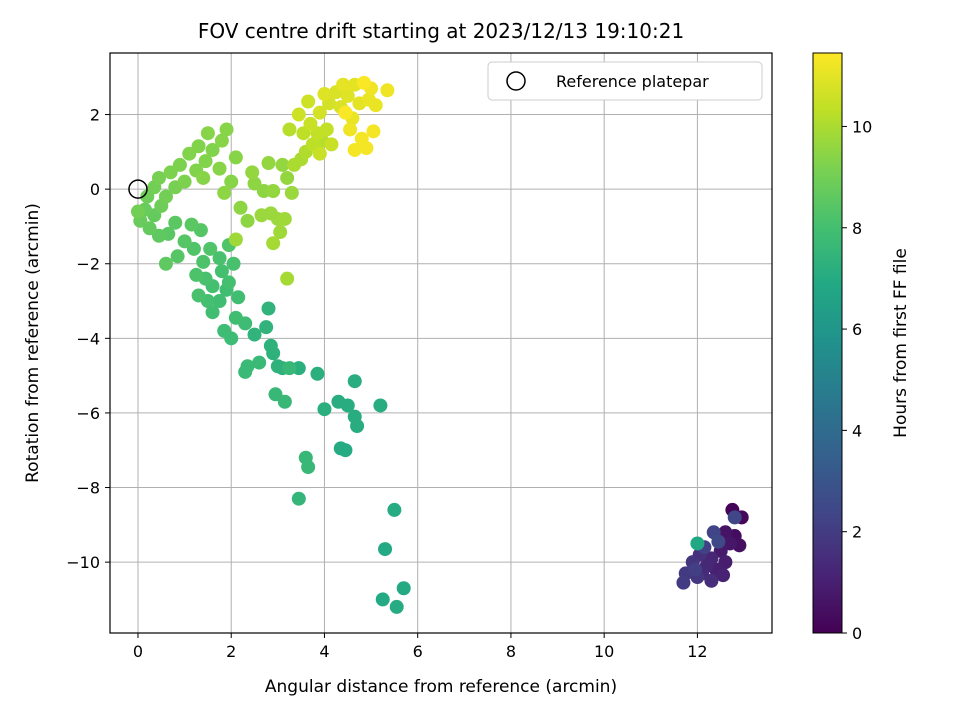 Image resolution: width=960 pixels, height=720 pixels. I want to click on x-tick-label: 0, so click(138, 651).